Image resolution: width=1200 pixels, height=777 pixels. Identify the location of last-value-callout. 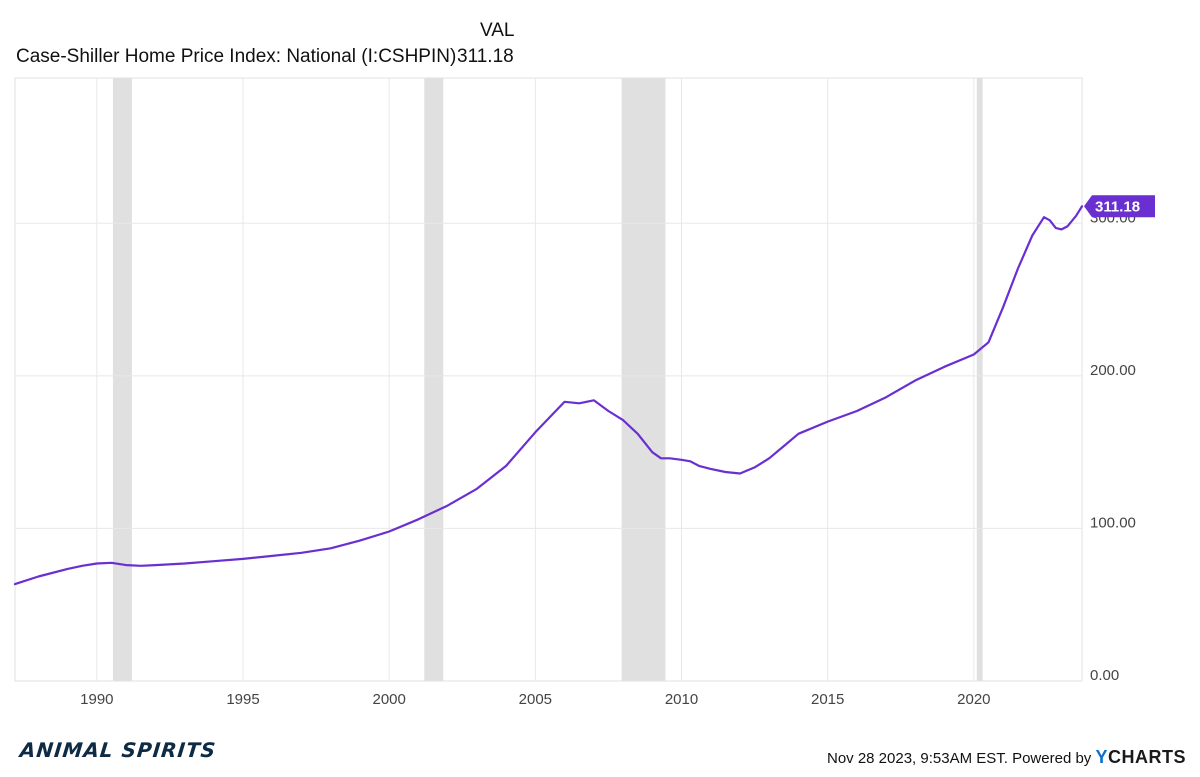
(1119, 206).